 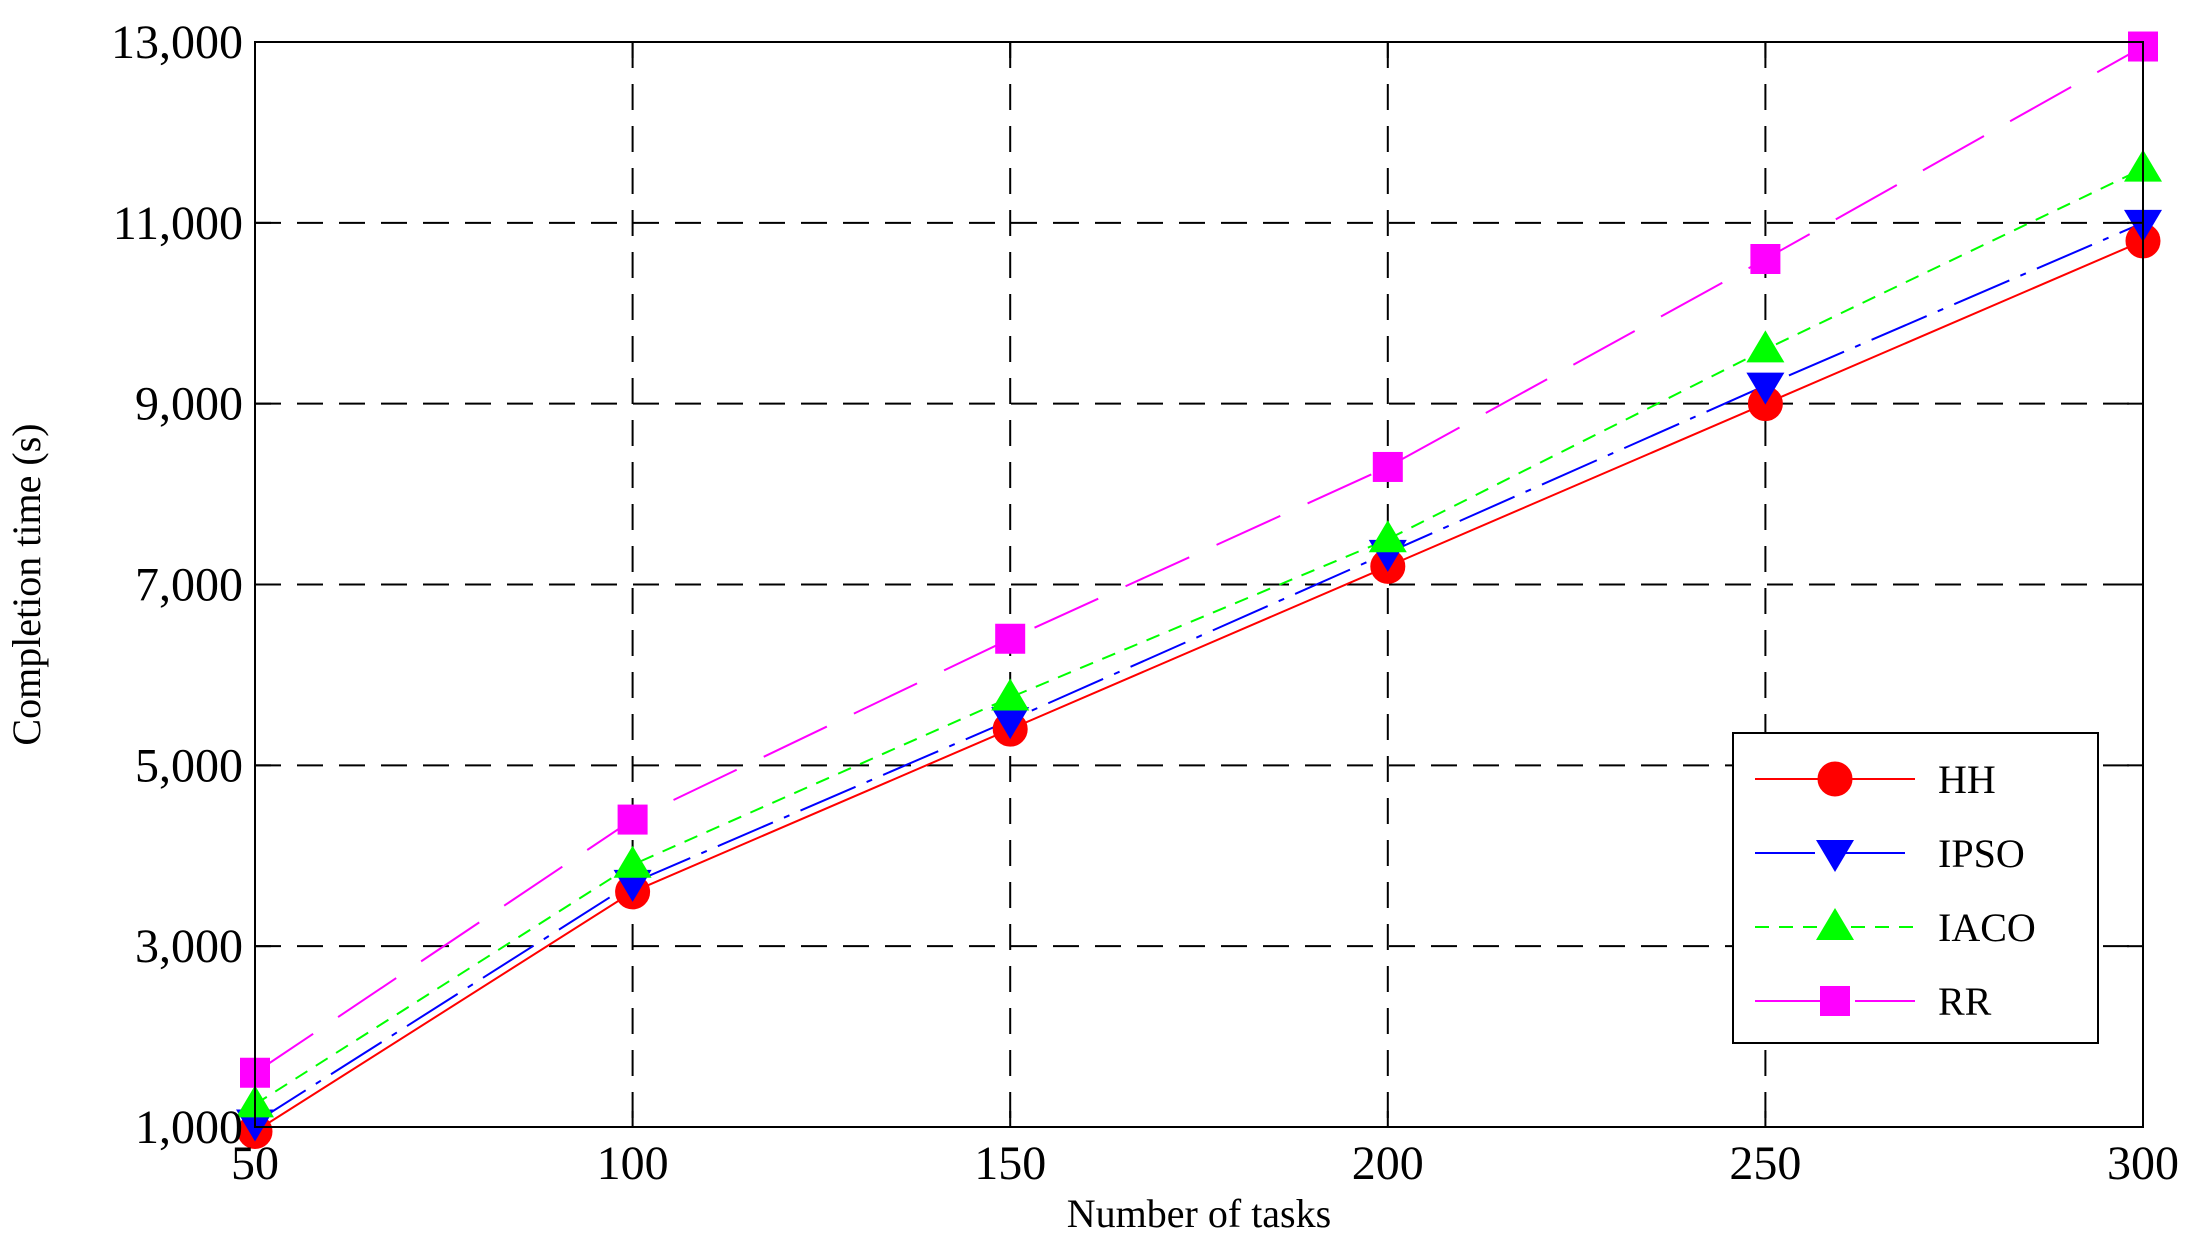 I want to click on legend-label-ipso: IPSO, so click(x=1981, y=853).